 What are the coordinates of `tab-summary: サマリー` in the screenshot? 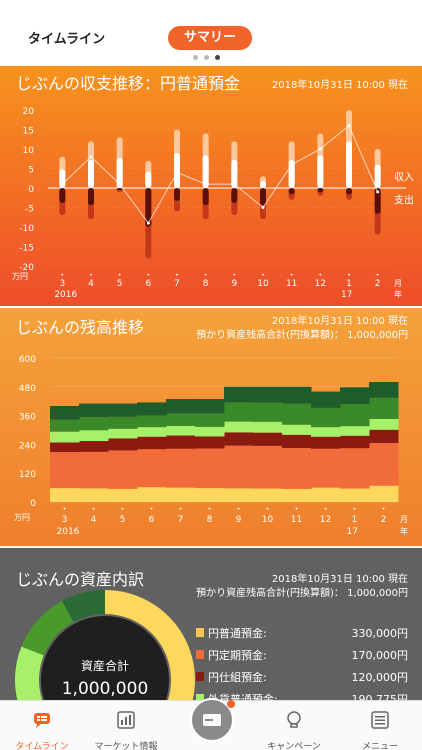 It's located at (210, 38).